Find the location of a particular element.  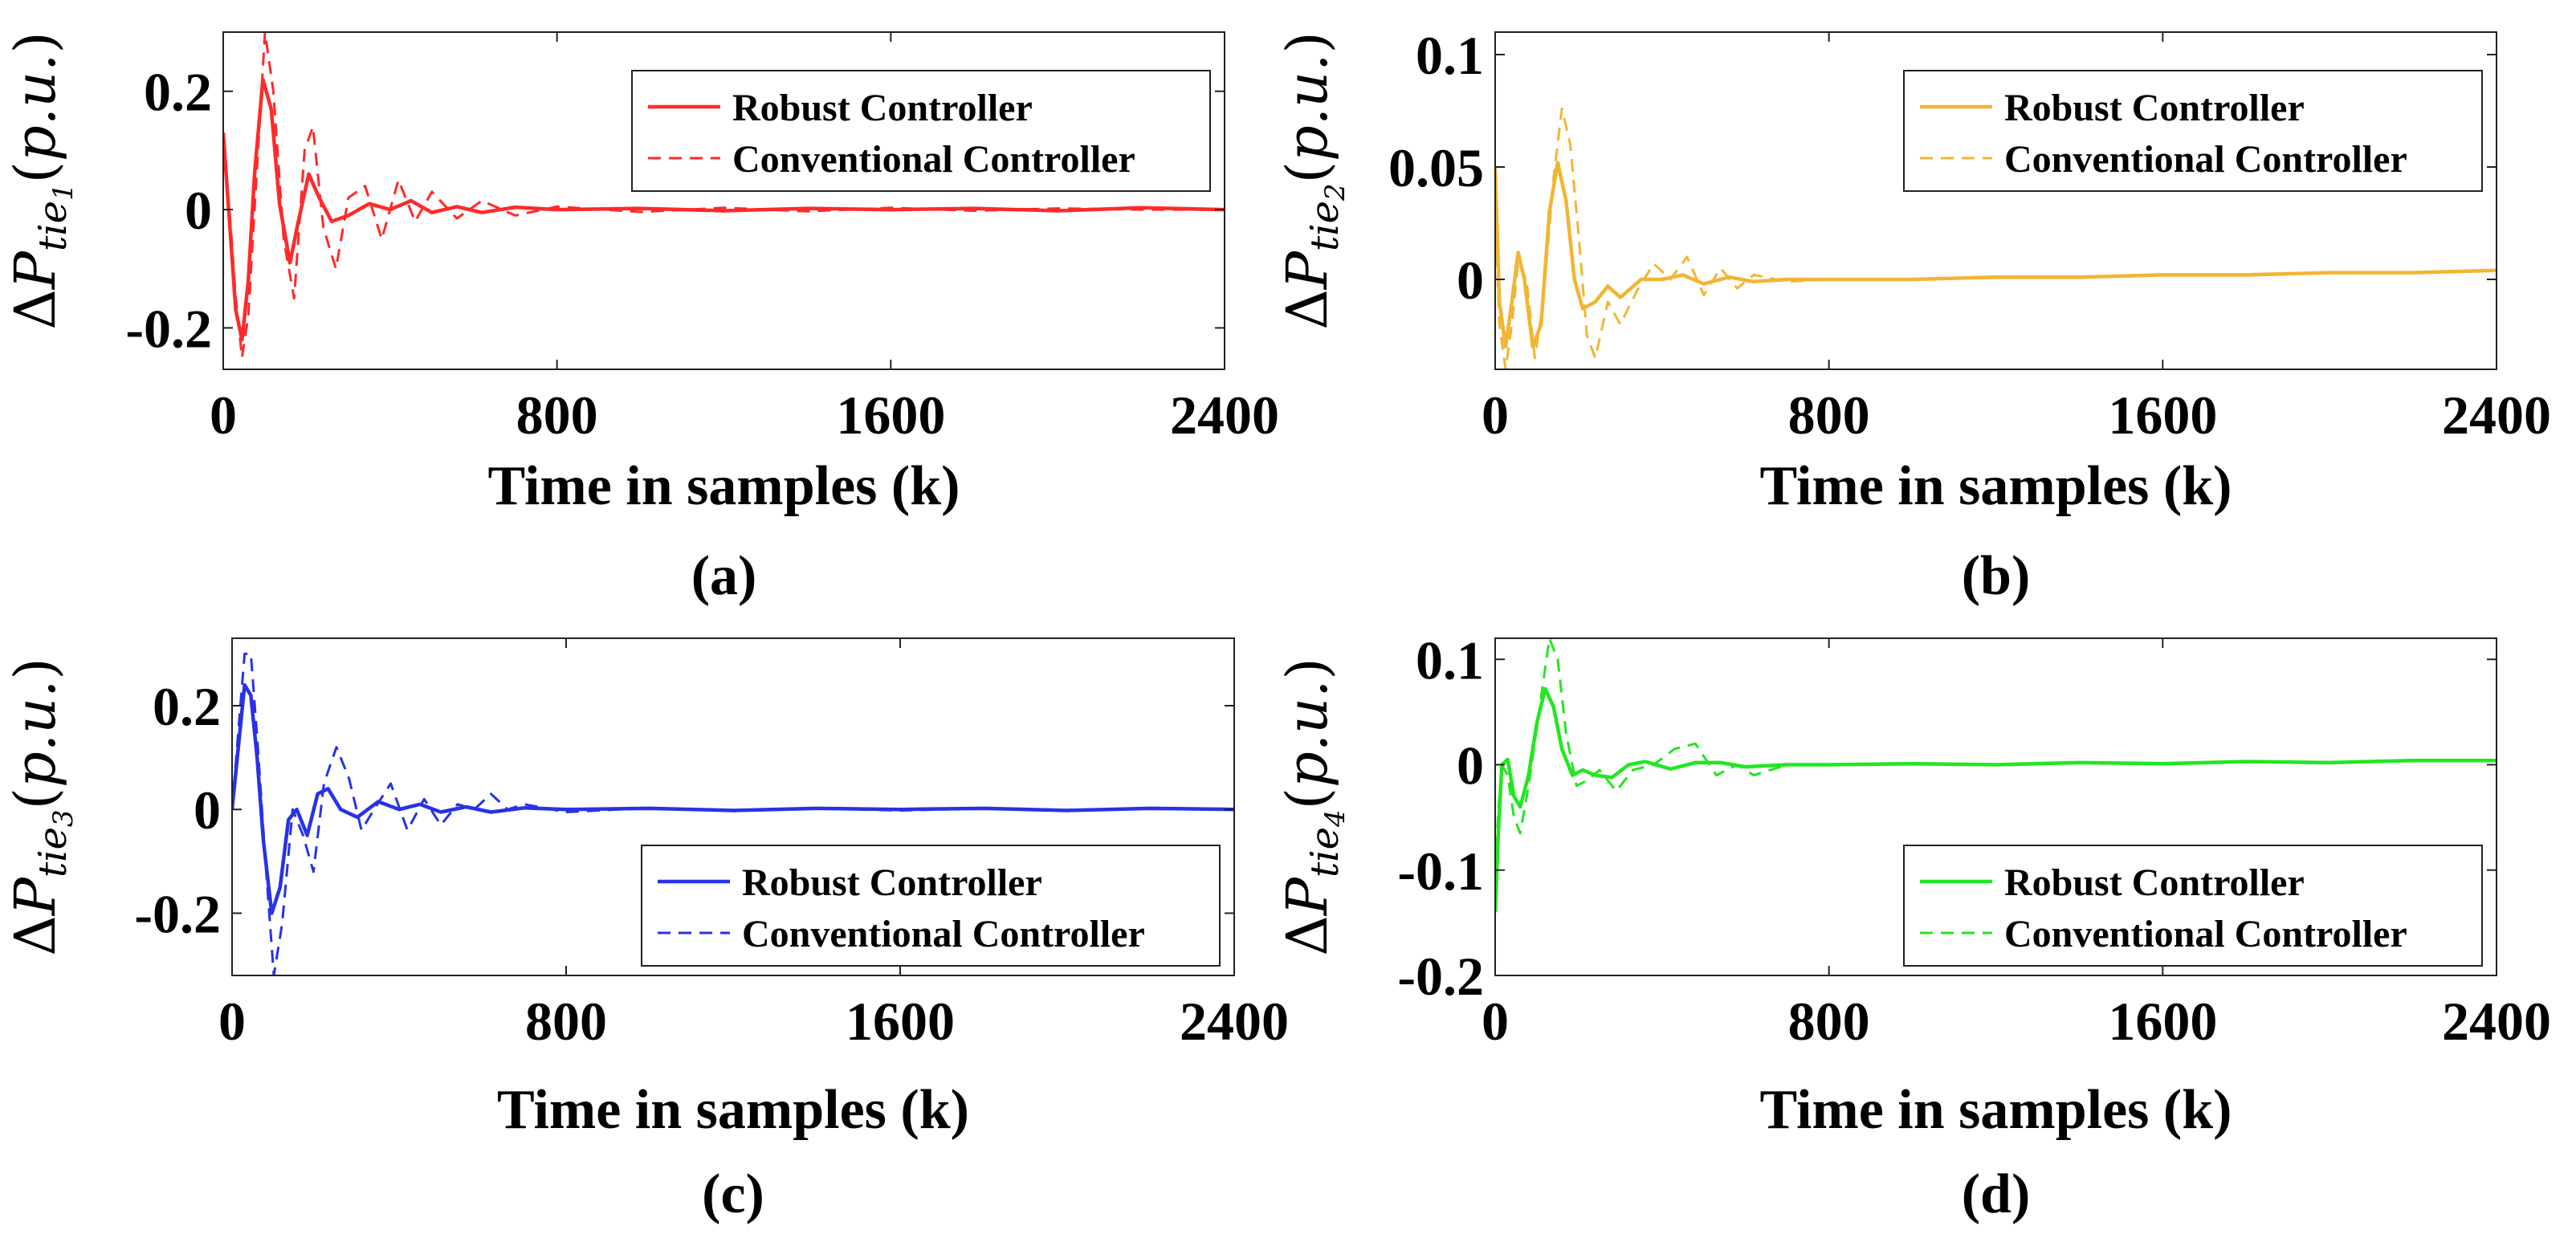

y-axis-label: ΔPtie2(p.u.) is located at coordinates (1312, 180).